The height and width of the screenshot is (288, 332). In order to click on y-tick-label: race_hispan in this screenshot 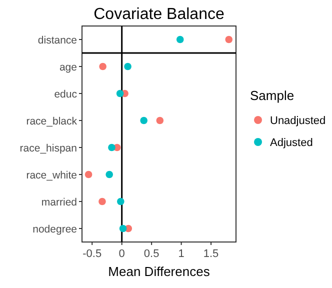, I will do `click(49, 148)`.